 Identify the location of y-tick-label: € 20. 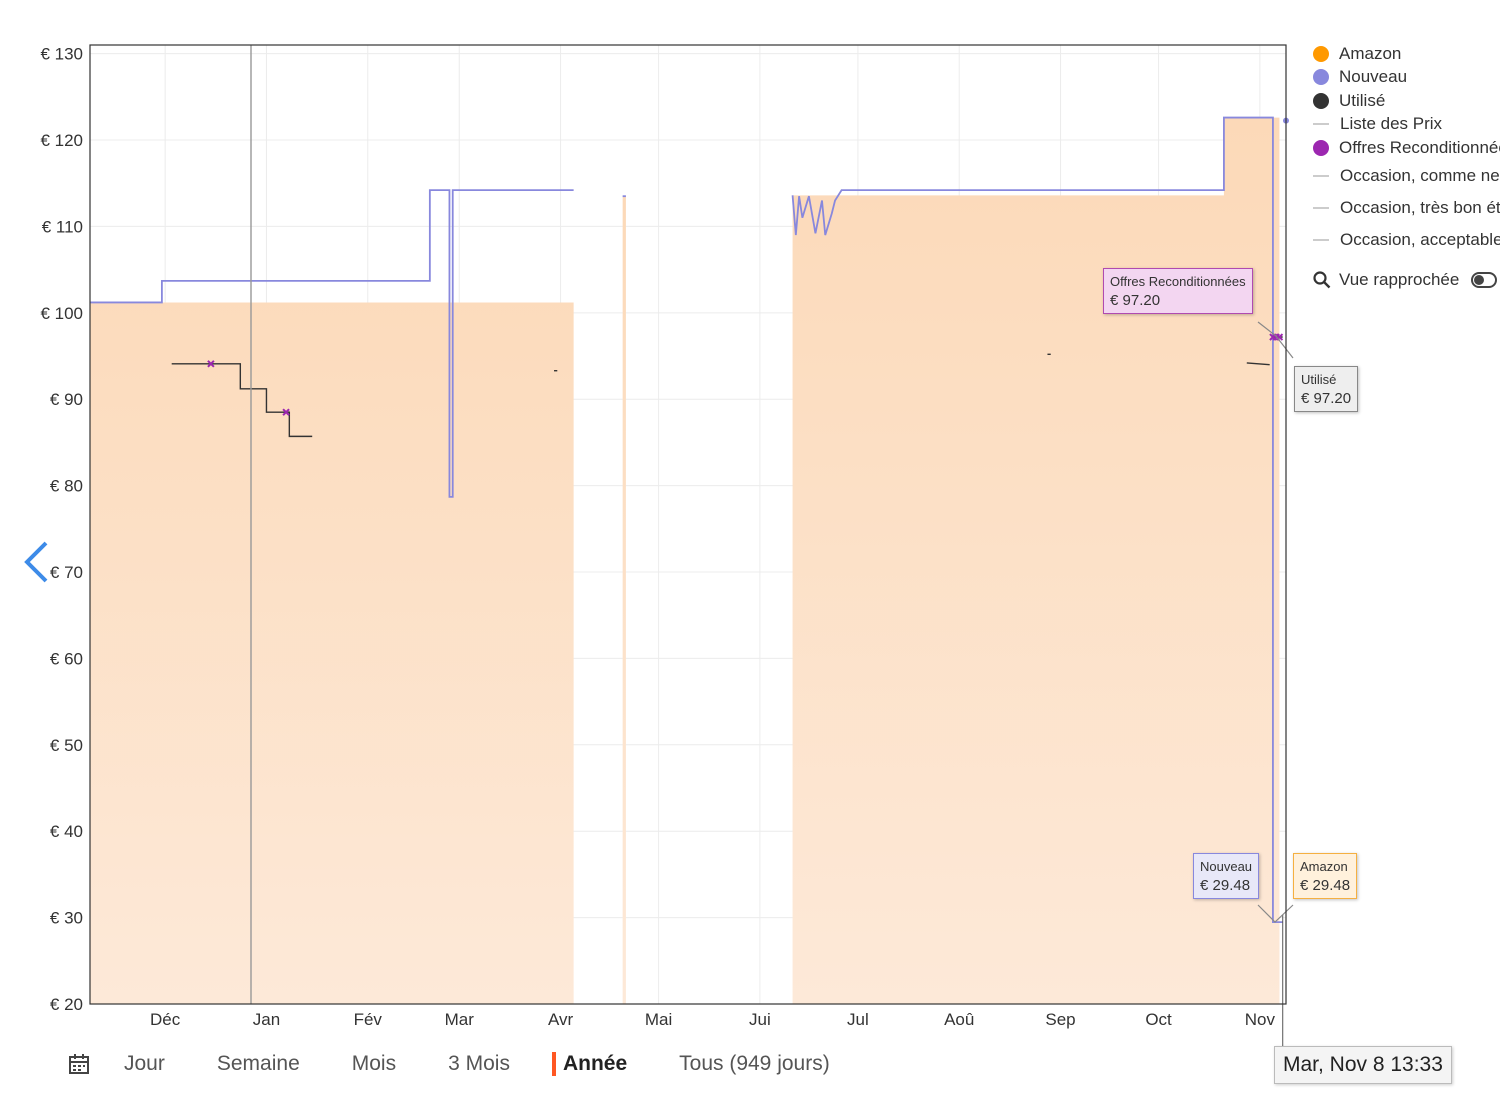
(66, 1004).